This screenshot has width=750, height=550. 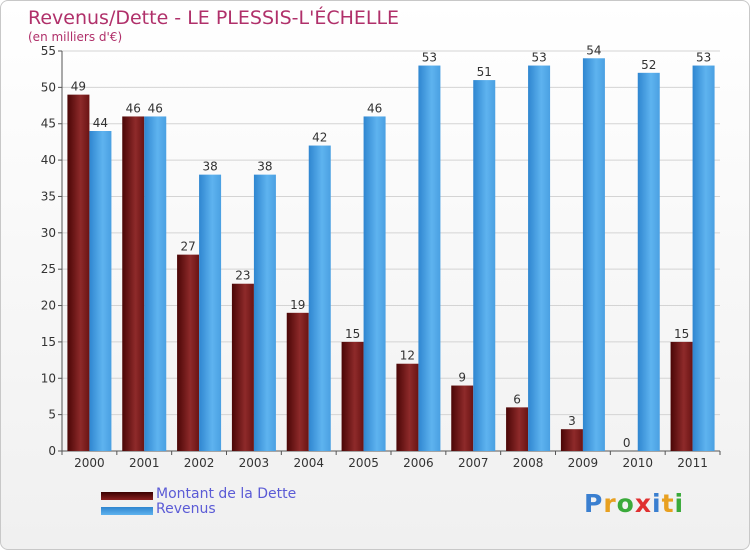 What do you see at coordinates (48, 233) in the screenshot?
I see `y-tick-label: 30` at bounding box center [48, 233].